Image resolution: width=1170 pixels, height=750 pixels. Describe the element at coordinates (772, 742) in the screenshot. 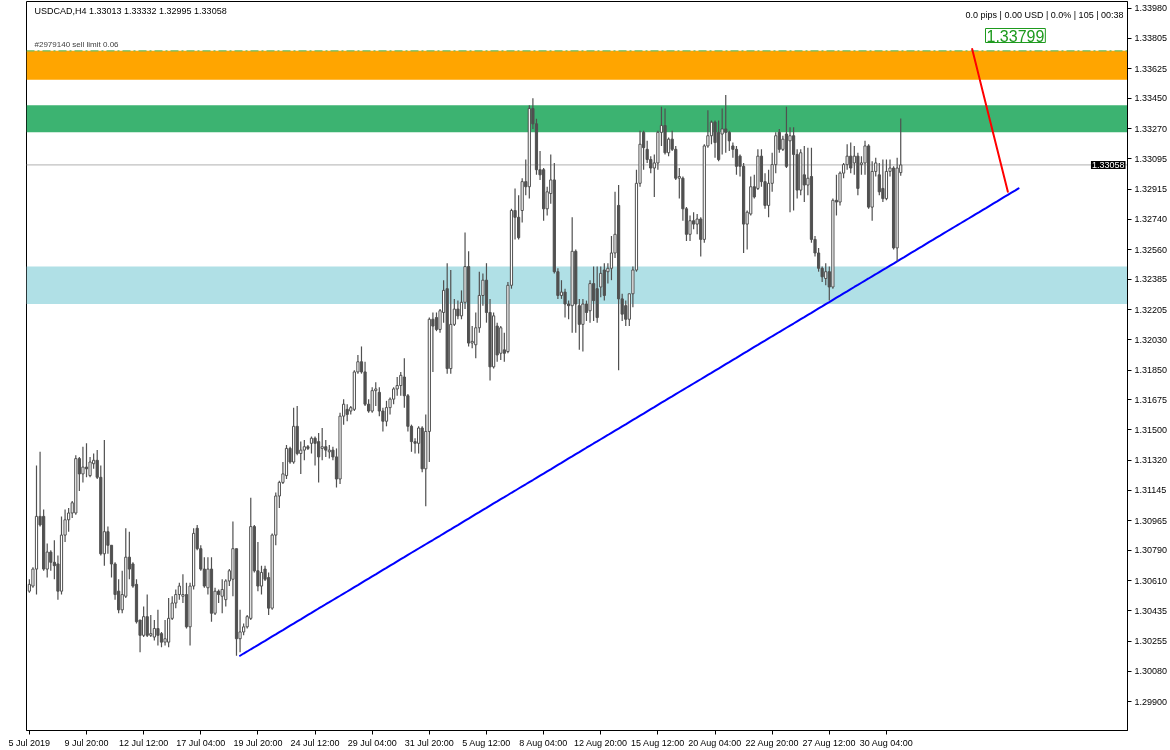

I see `x-tick-label: 22 Aug 20:00` at that location.